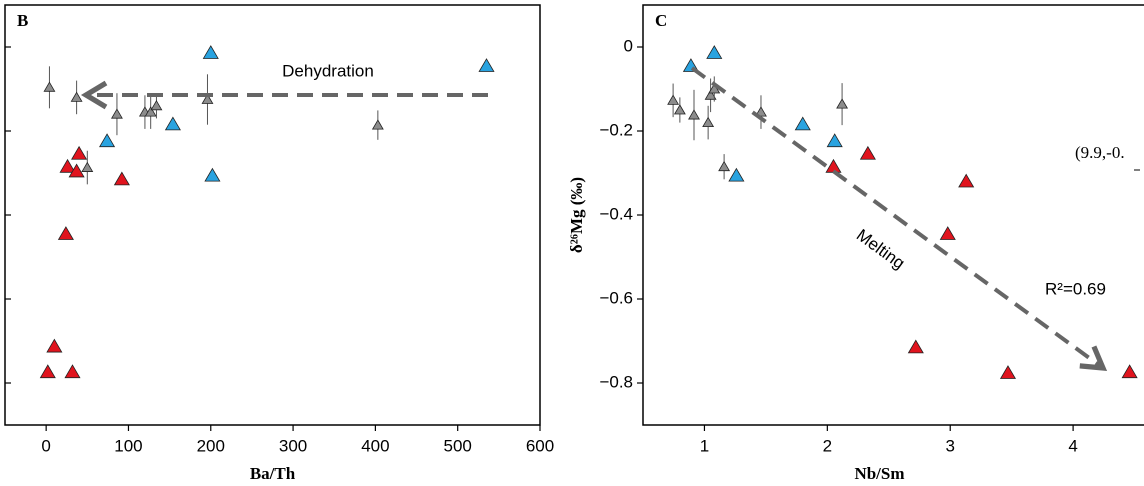 The image size is (1144, 486). What do you see at coordinates (704, 445) in the screenshot?
I see `x-tick-label: 1` at bounding box center [704, 445].